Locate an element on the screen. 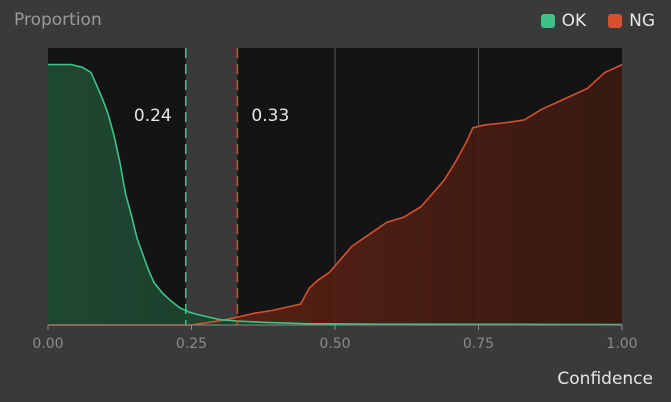  legend-item-ok: OK is located at coordinates (563, 21).